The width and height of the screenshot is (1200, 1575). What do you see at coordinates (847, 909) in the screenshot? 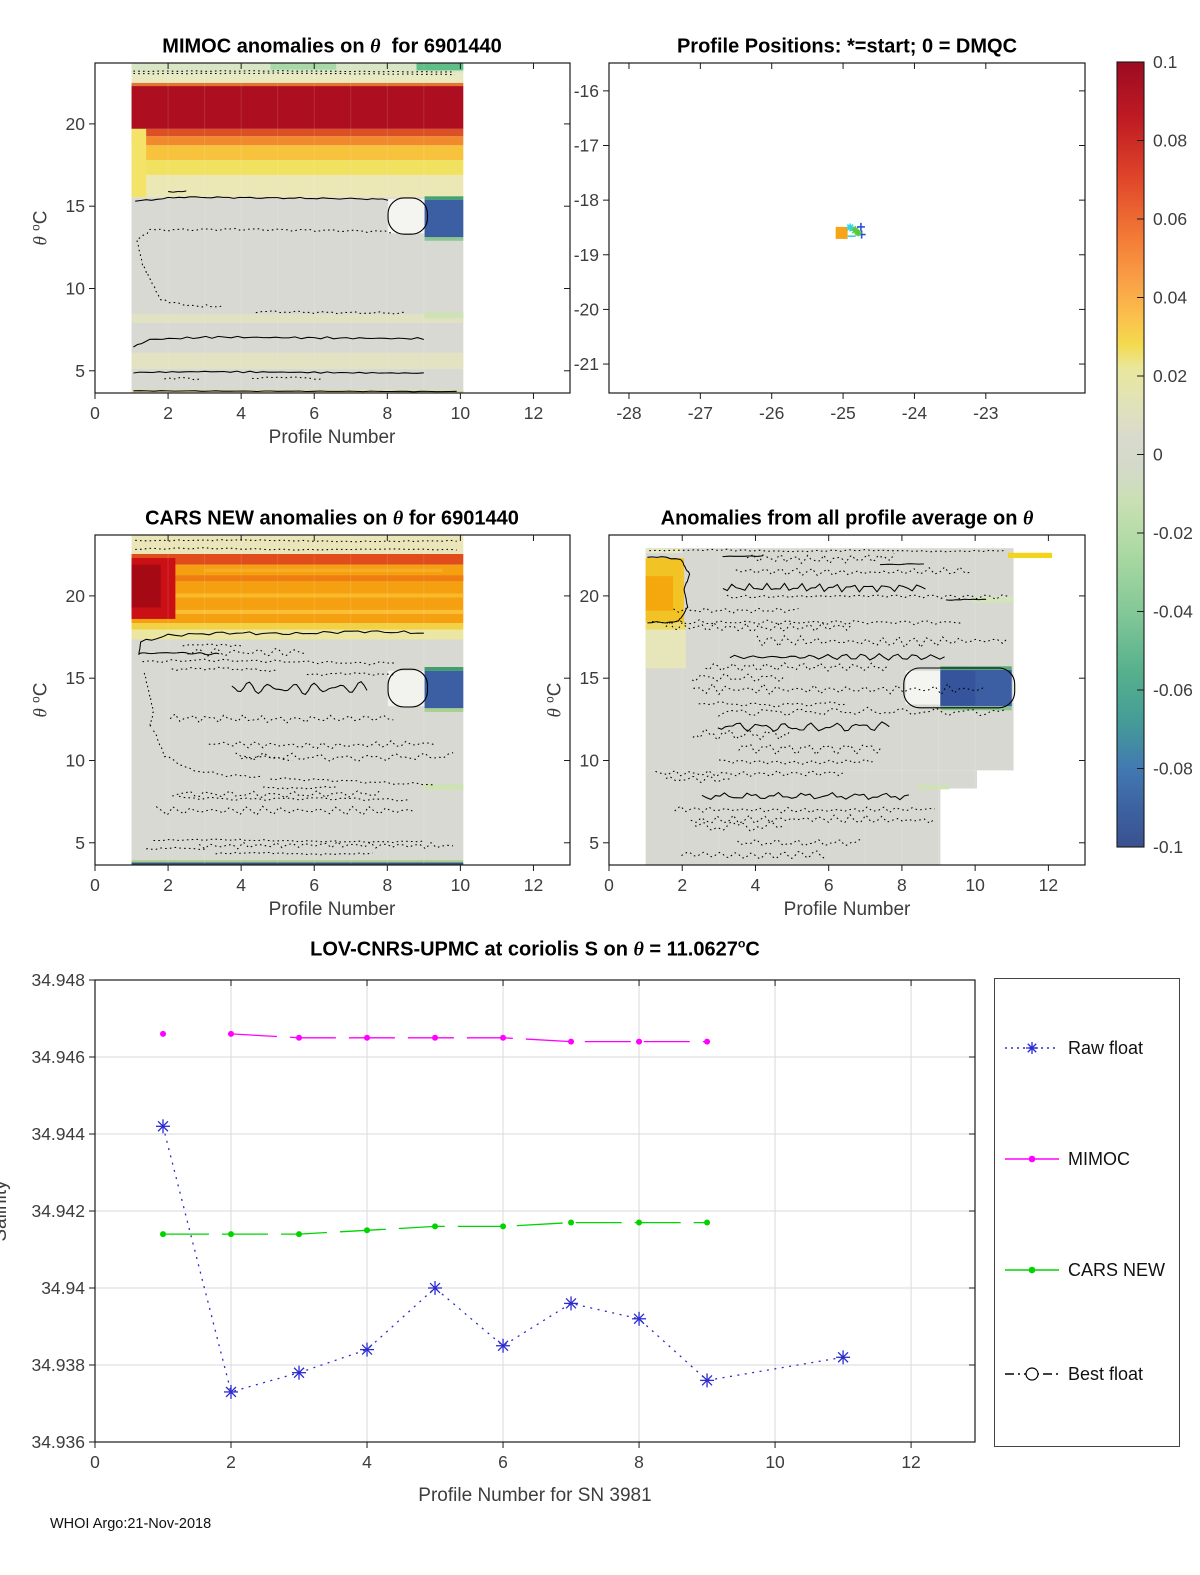
I see `anomalies-xlabel: Profile Number` at bounding box center [847, 909].